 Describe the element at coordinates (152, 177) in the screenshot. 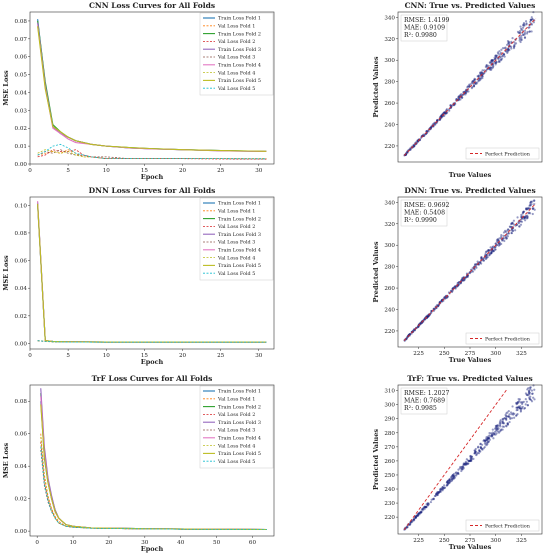

I see `x-axis-label: Epoch` at that location.